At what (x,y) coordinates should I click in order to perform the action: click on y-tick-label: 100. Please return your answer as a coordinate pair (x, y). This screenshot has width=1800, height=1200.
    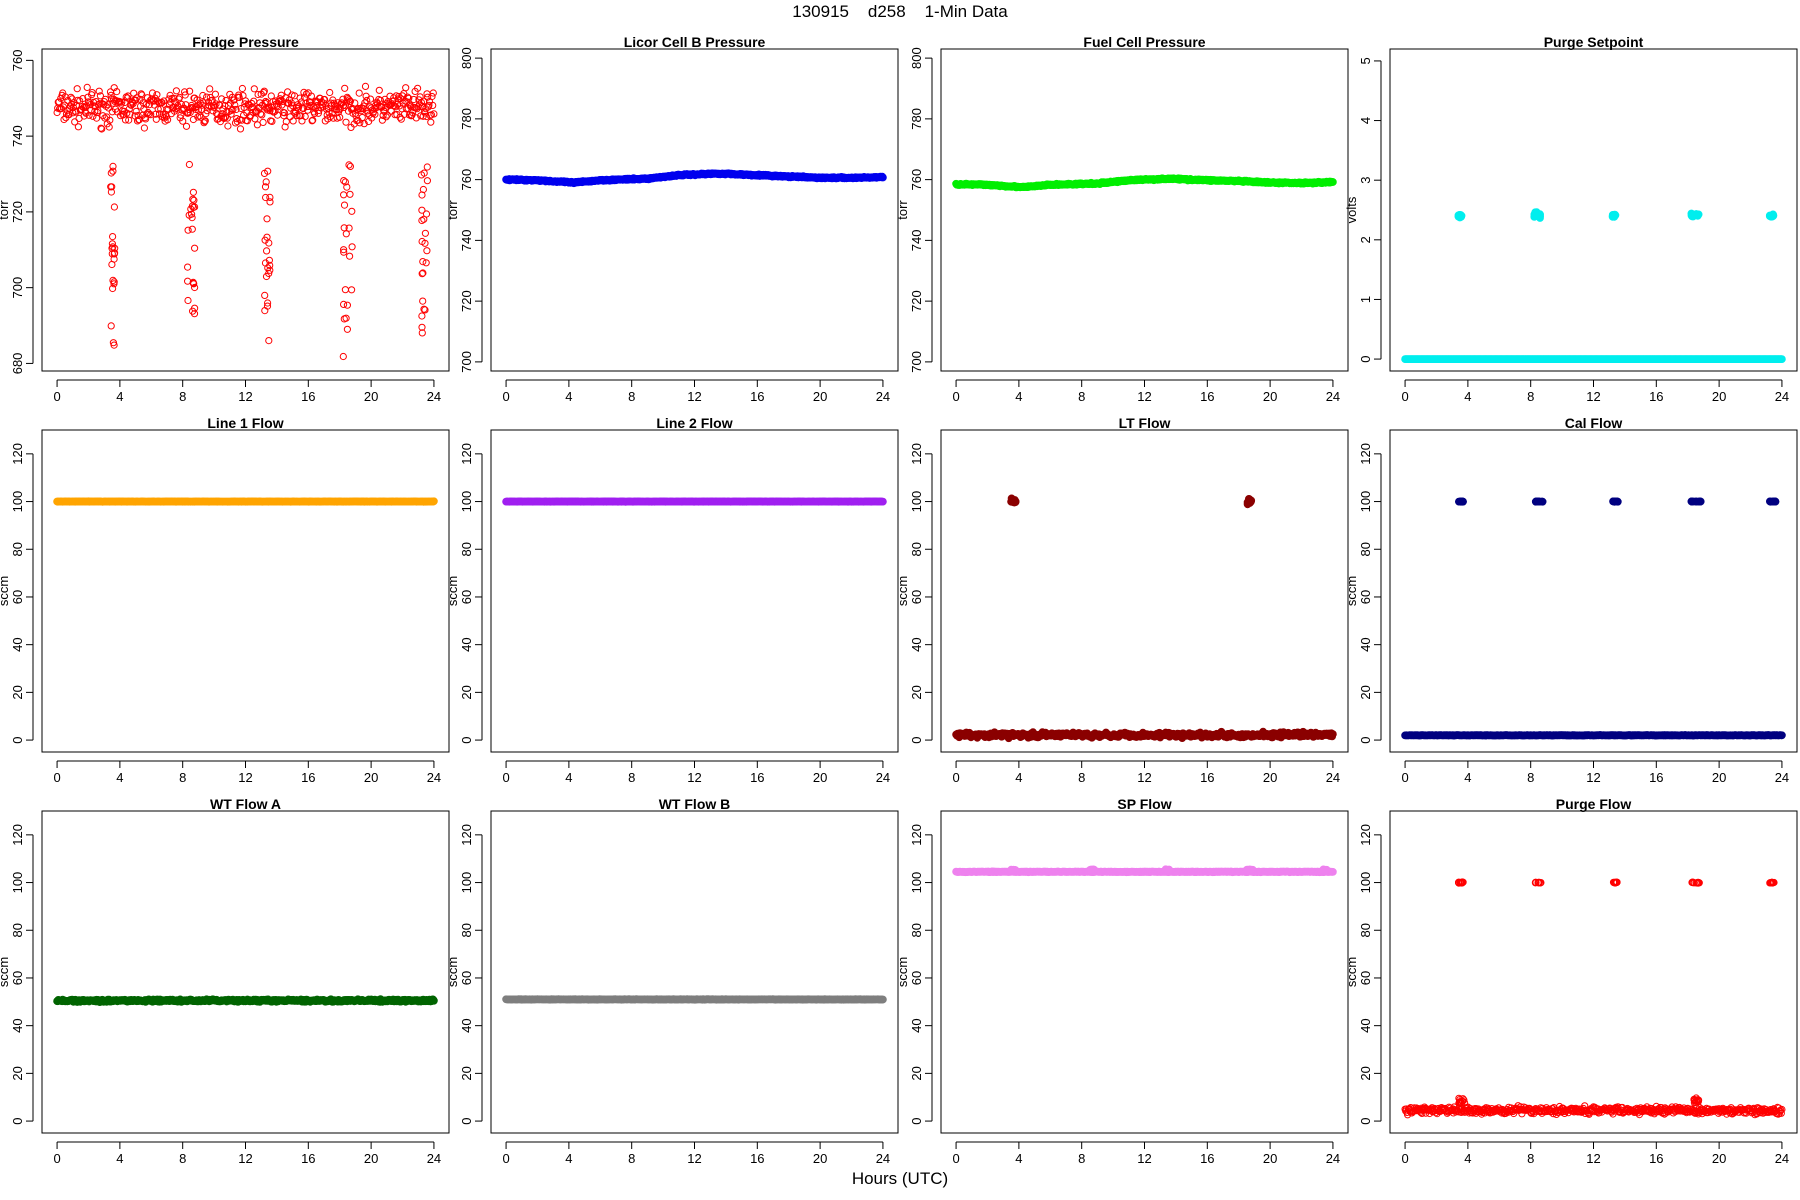
    Looking at the image, I should click on (17, 883).